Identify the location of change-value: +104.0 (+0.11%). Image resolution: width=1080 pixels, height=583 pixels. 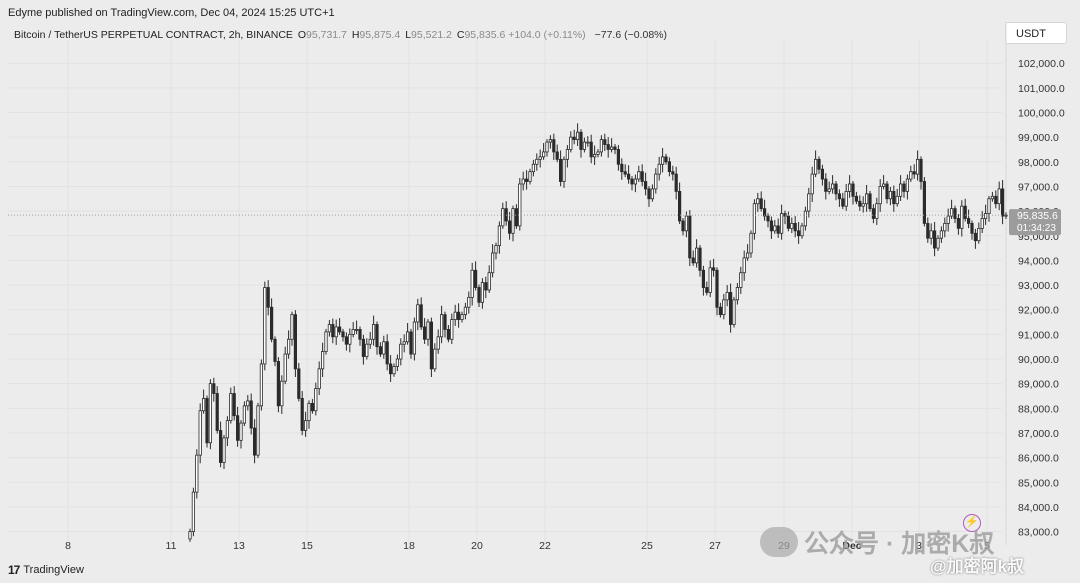
(547, 35).